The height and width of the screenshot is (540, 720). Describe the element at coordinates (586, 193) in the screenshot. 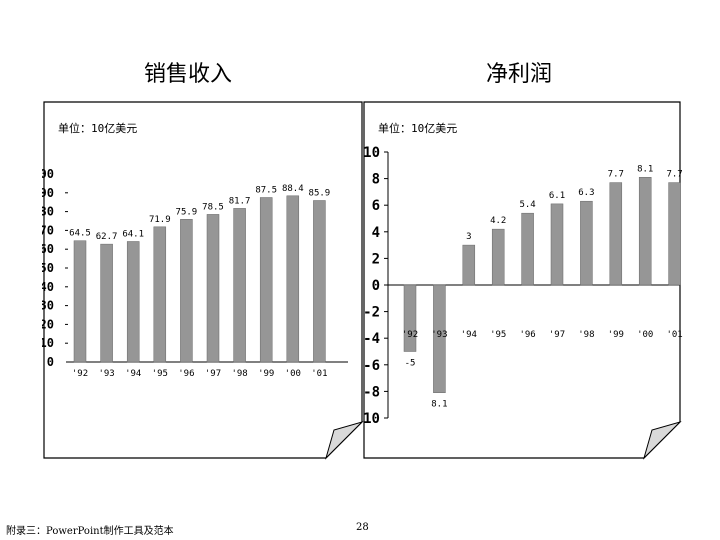

I see `data-label: 6.3` at that location.